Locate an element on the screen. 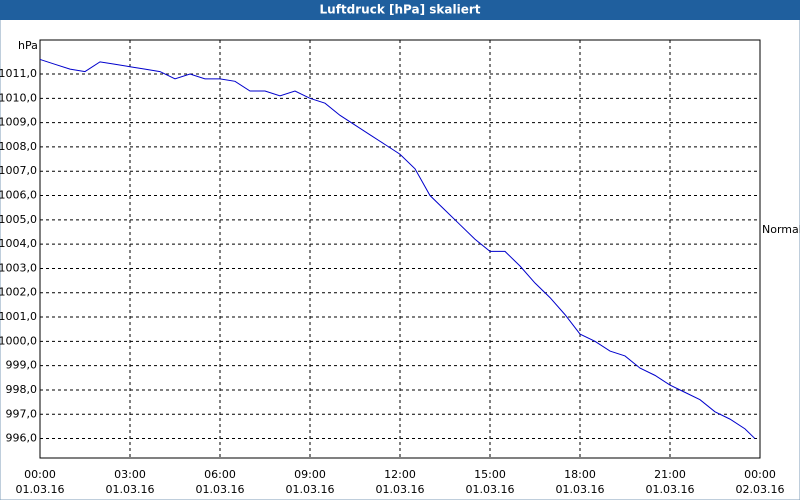 The image size is (800, 500). x-tick-label: 09:00 is located at coordinates (310, 474).